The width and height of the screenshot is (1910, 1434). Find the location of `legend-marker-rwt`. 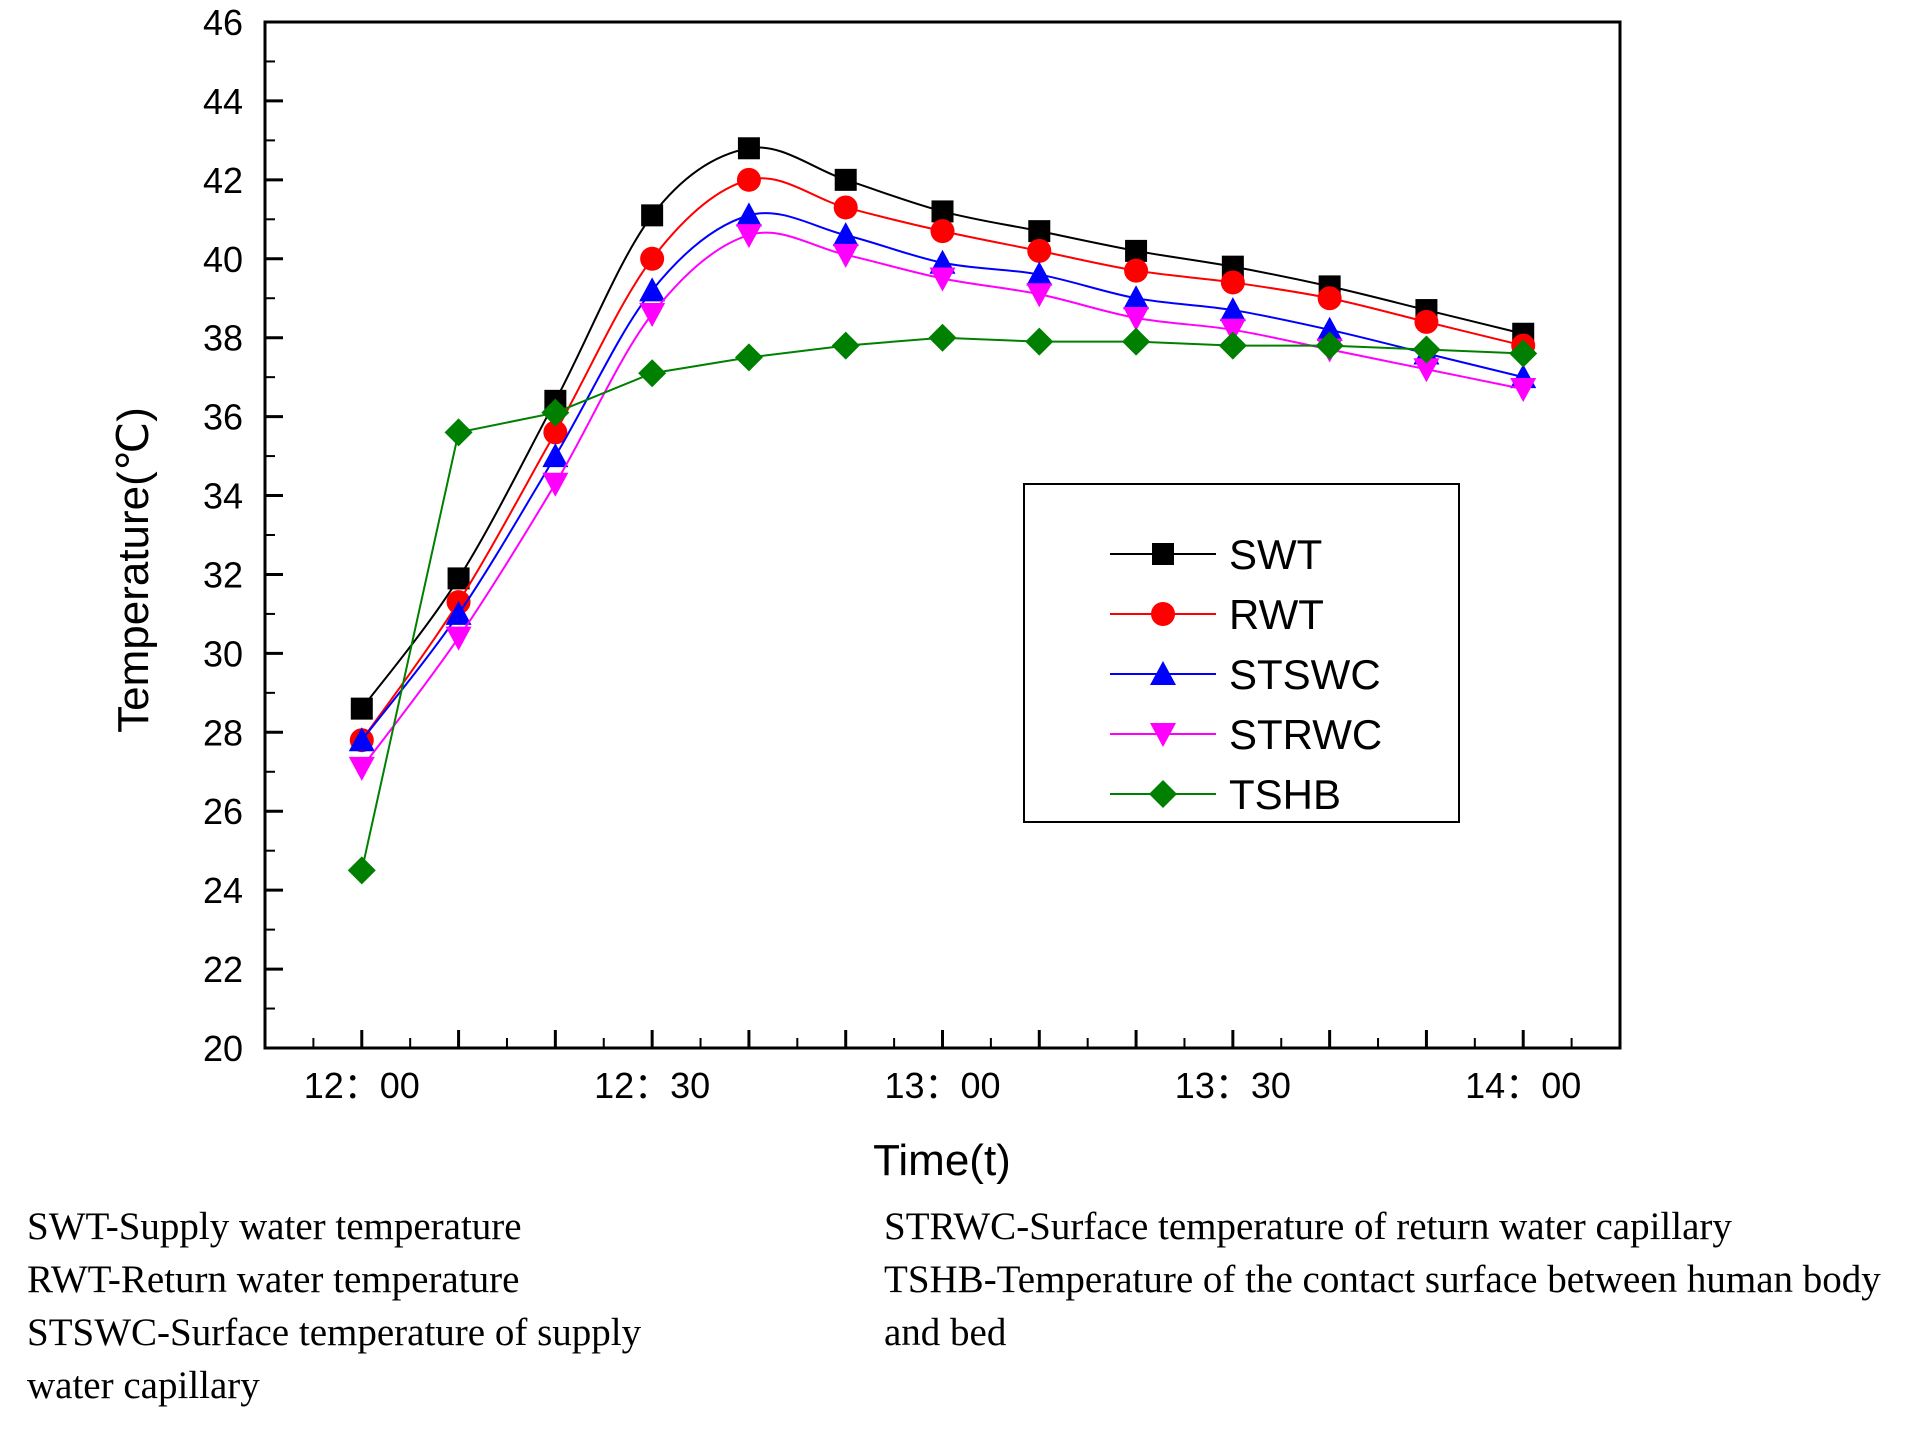

legend-marker-rwt is located at coordinates (1163, 614).